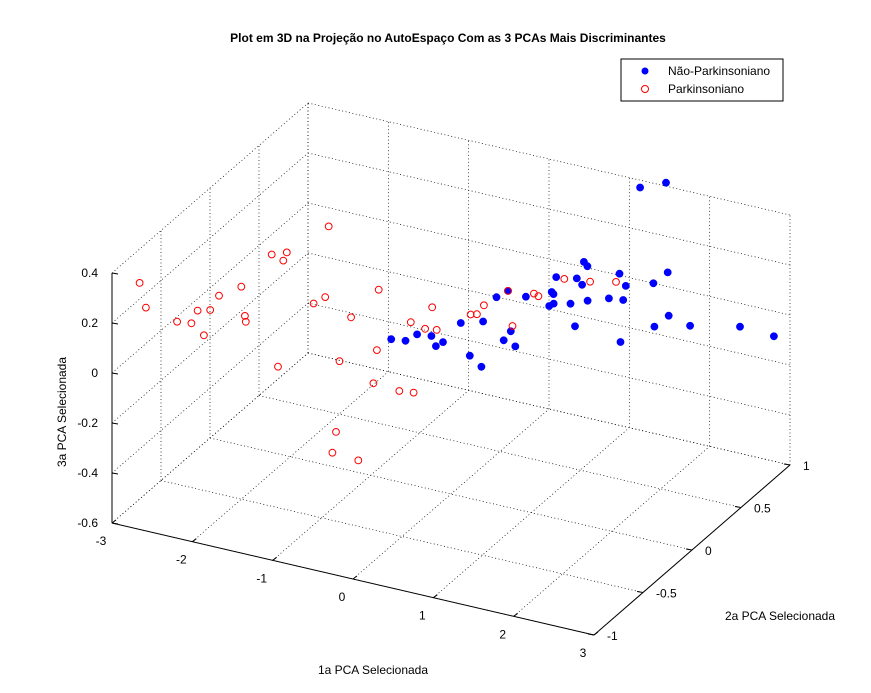 The image size is (871, 693). I want to click on legend-label-nao-parkinsoniano: Não-Parkinsoniano, so click(719, 71).